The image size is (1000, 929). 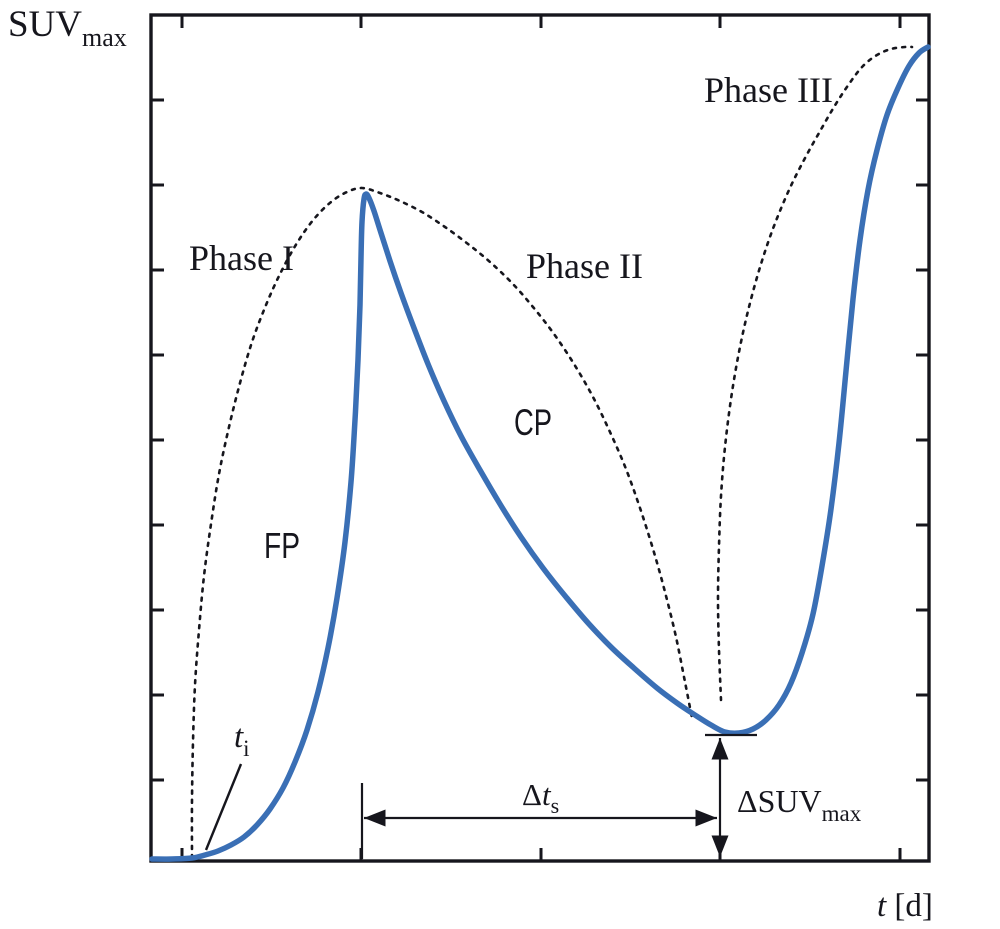 What do you see at coordinates (67, 28) in the screenshot?
I see `y-axis-label: SUVmax` at bounding box center [67, 28].